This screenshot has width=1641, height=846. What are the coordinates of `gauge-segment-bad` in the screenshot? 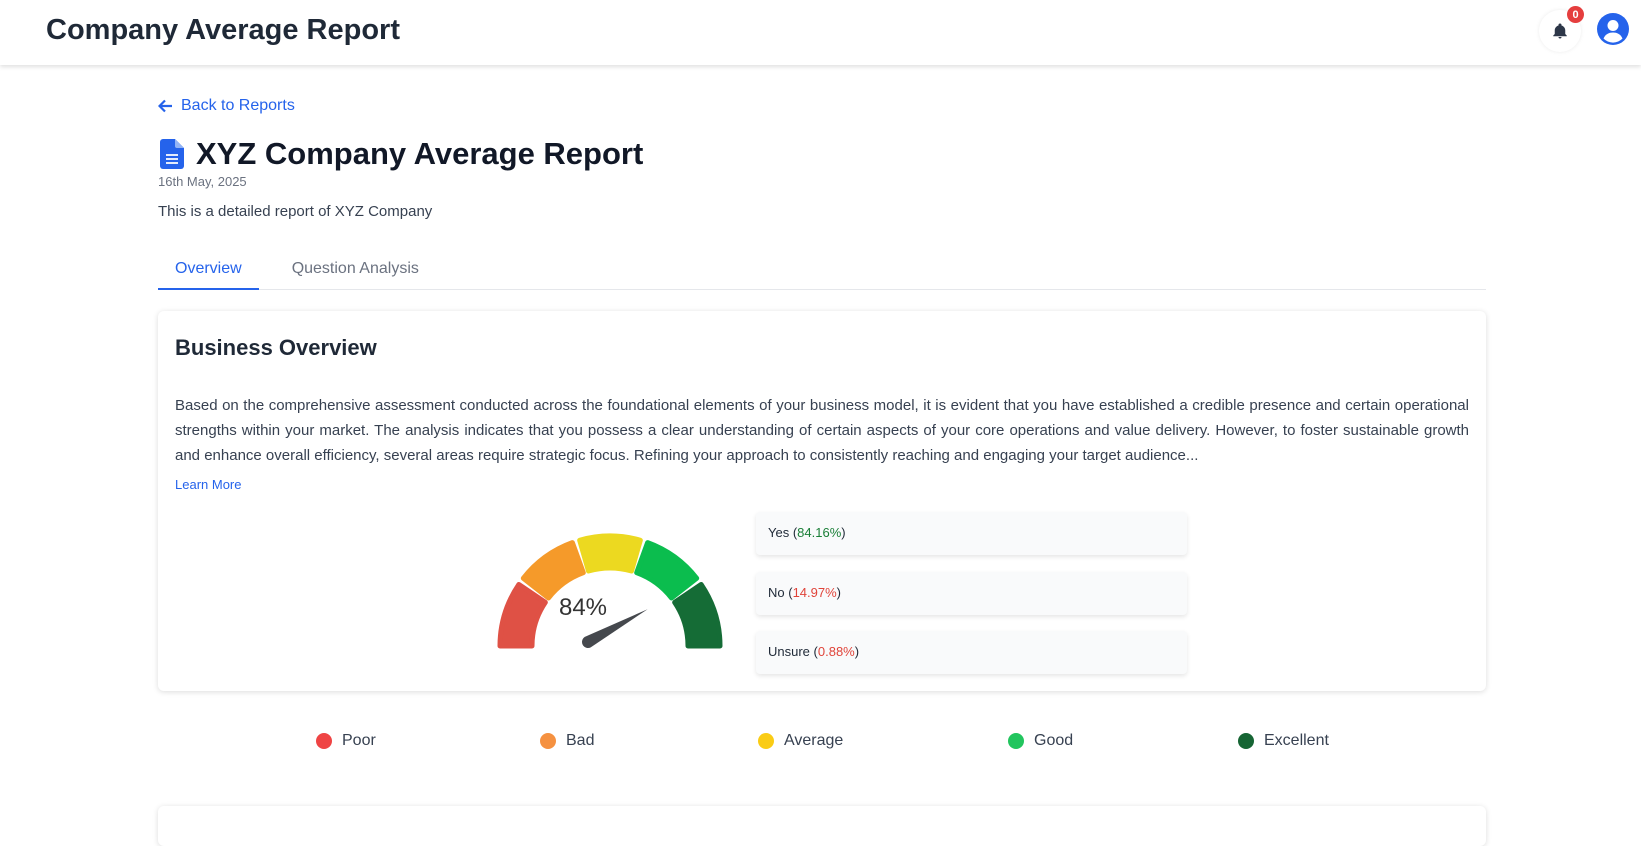 It's located at (553, 570).